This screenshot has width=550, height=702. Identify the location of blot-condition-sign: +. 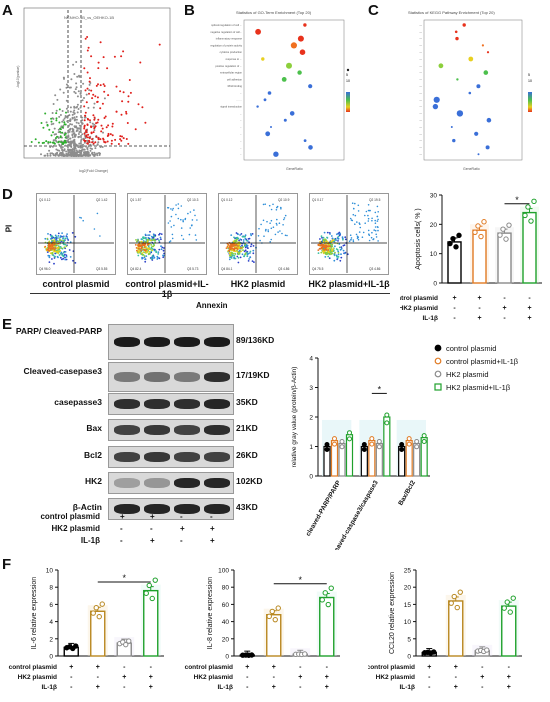
(212, 540).